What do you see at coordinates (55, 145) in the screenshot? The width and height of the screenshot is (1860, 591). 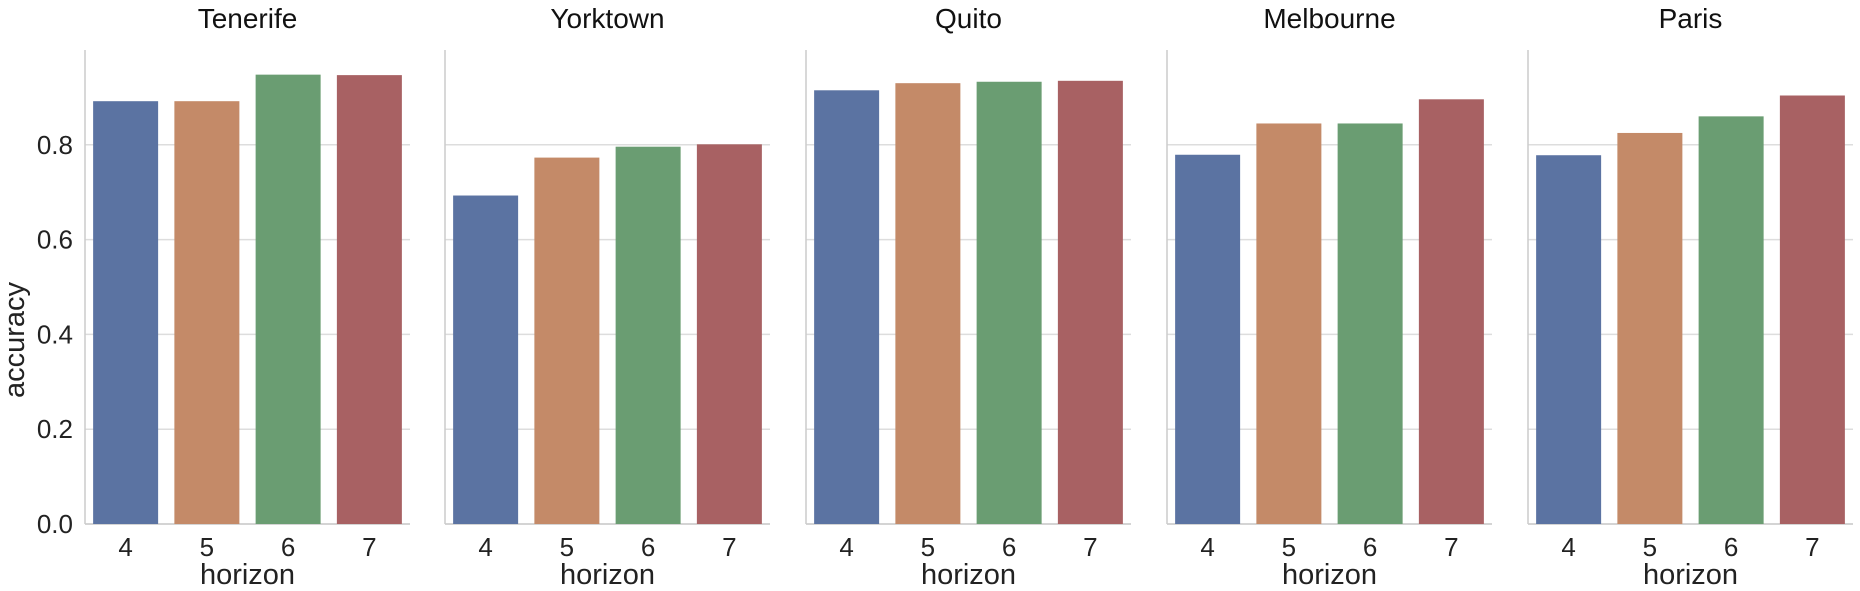 I see `y-tick-label: 0.8` at bounding box center [55, 145].